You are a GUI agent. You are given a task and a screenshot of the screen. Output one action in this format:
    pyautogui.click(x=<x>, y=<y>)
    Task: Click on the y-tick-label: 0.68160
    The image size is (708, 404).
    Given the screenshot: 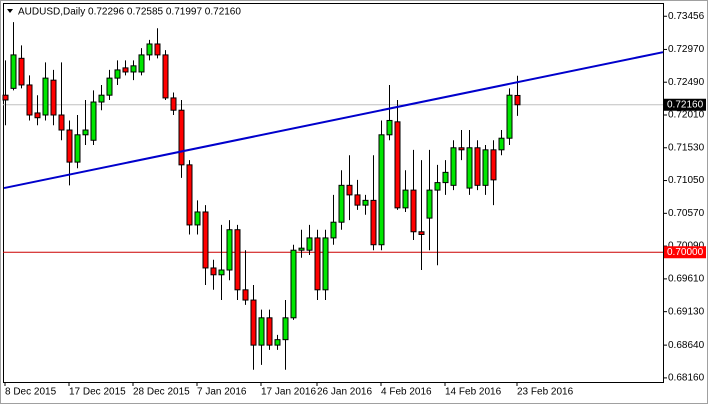 What is the action you would take?
    pyautogui.click(x=686, y=378)
    